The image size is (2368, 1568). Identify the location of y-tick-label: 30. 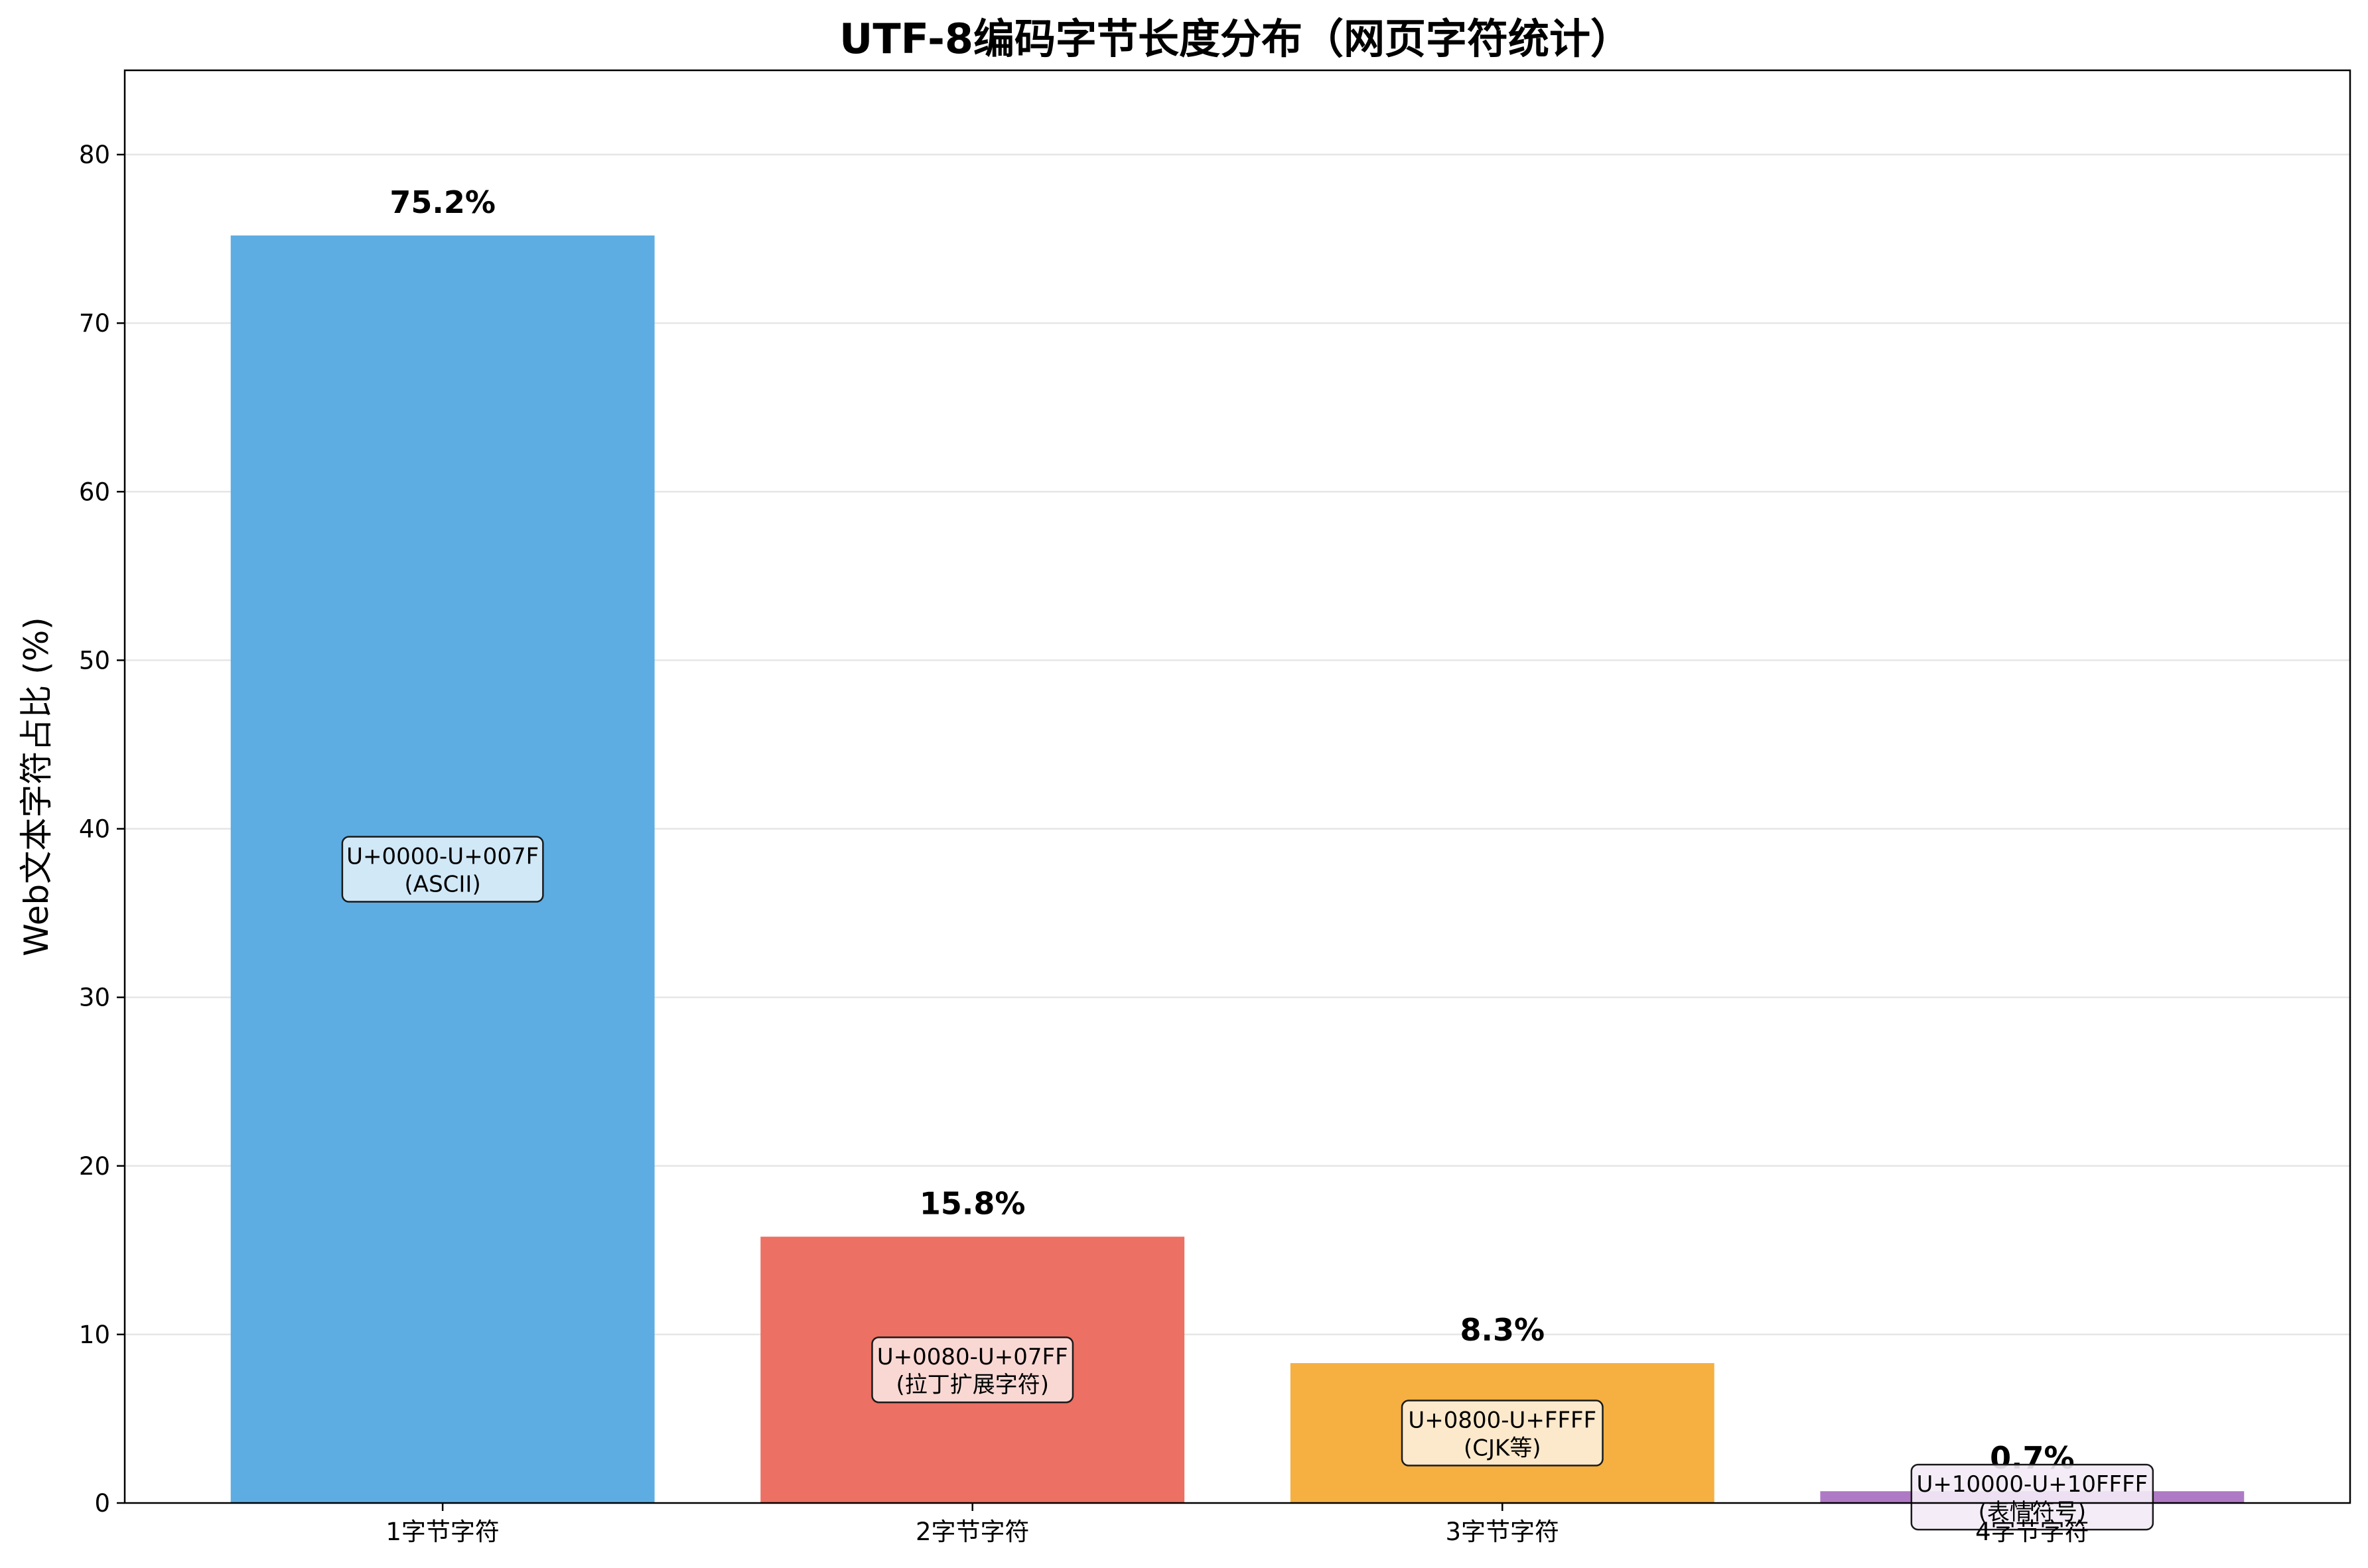
(94, 998).